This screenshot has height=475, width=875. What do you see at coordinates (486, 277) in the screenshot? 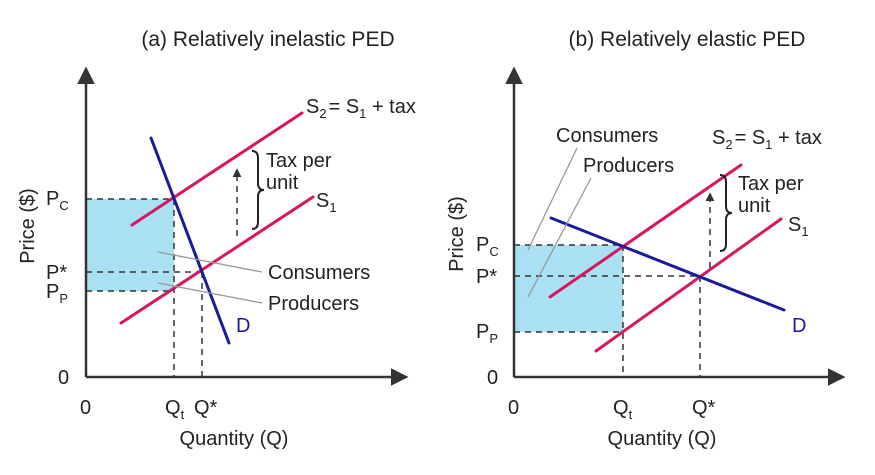
I see `panel-b-pstar-tick: P*` at bounding box center [486, 277].